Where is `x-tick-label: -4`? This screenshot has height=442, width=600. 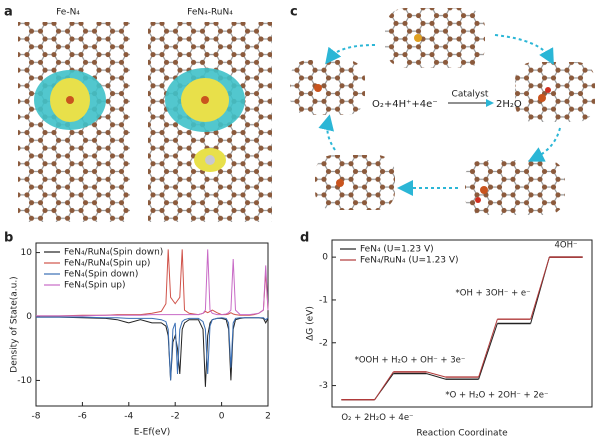
x-tick-label: -4 is located at coordinates (128, 417).